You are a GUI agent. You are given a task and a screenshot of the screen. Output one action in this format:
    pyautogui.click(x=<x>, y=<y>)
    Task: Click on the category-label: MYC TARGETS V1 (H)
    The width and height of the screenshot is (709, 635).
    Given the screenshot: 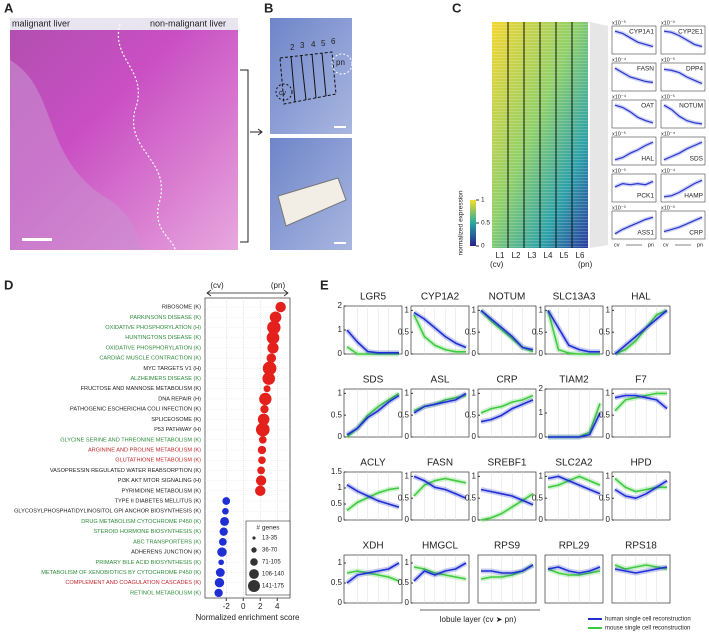 What is the action you would take?
    pyautogui.click(x=172, y=369)
    